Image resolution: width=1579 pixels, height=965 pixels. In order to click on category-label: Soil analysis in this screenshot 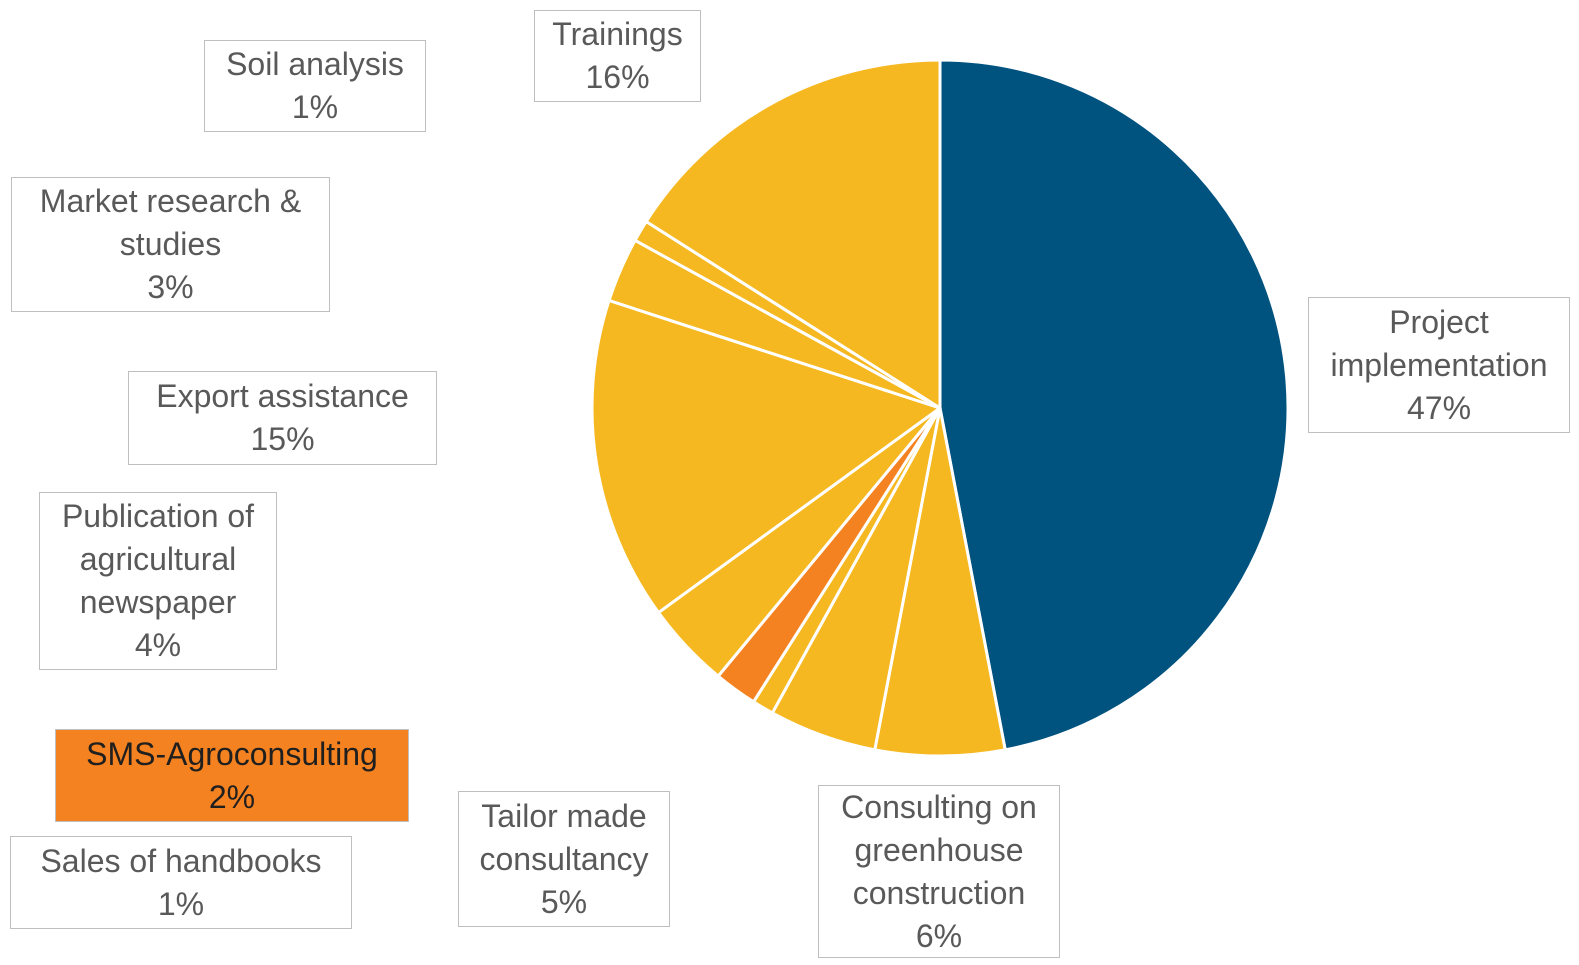, I will do `click(315, 64)`.